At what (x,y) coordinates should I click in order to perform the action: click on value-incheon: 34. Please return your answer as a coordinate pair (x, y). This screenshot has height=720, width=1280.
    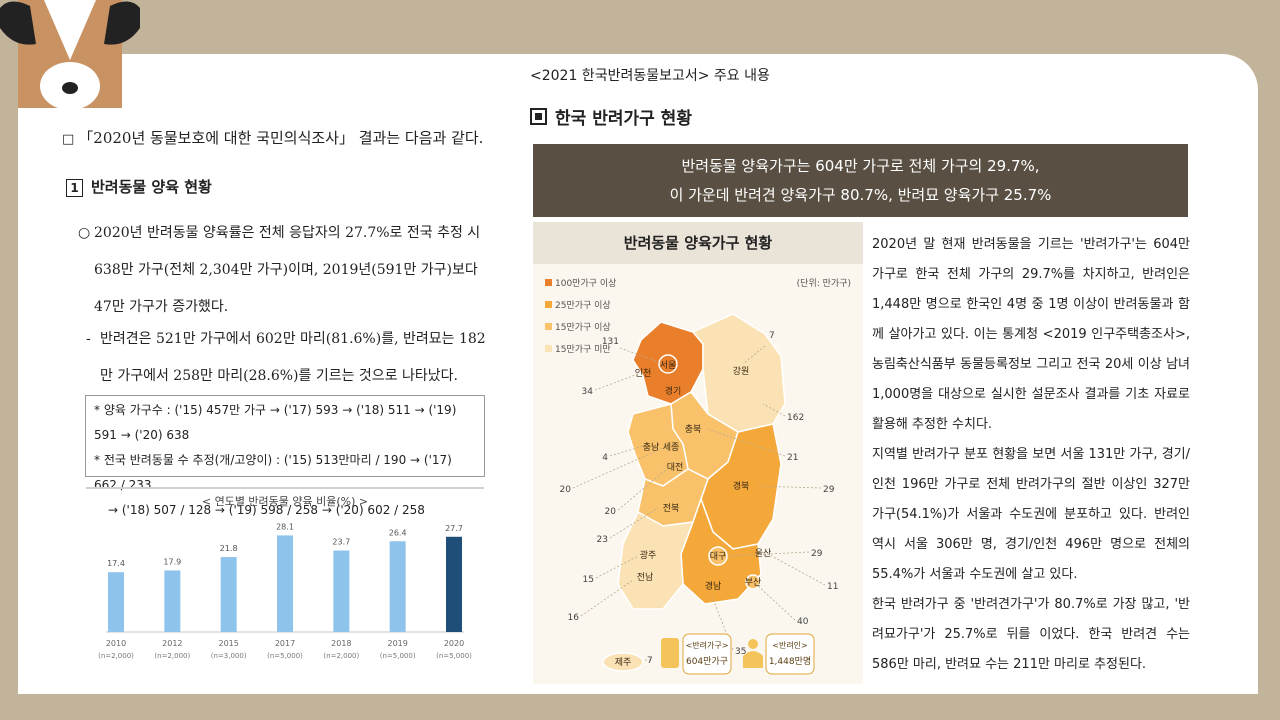
    Looking at the image, I should click on (588, 392).